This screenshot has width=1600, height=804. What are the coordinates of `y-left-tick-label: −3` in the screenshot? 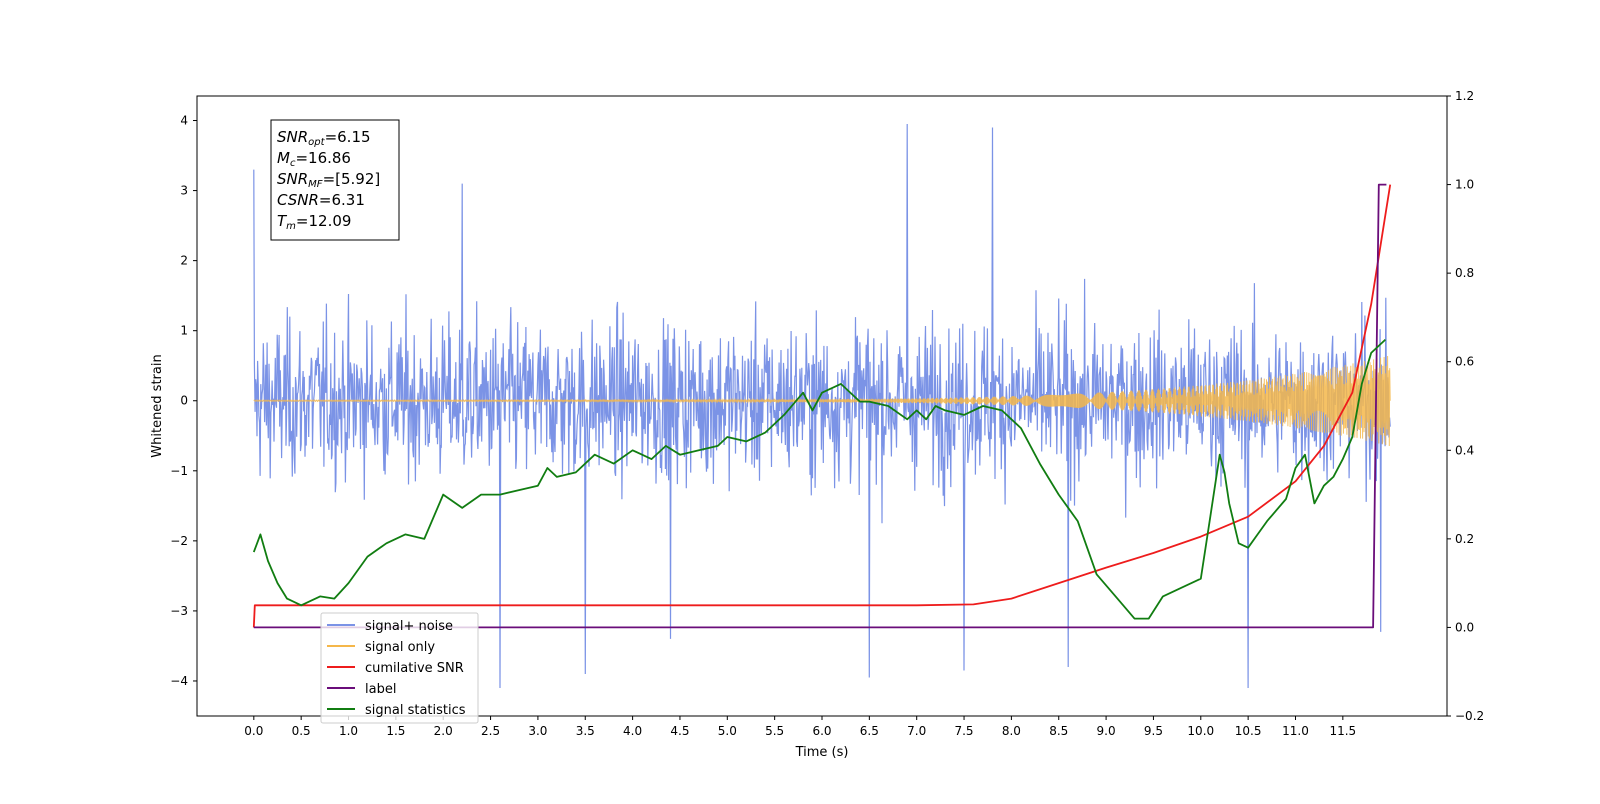 It's located at (179, 611).